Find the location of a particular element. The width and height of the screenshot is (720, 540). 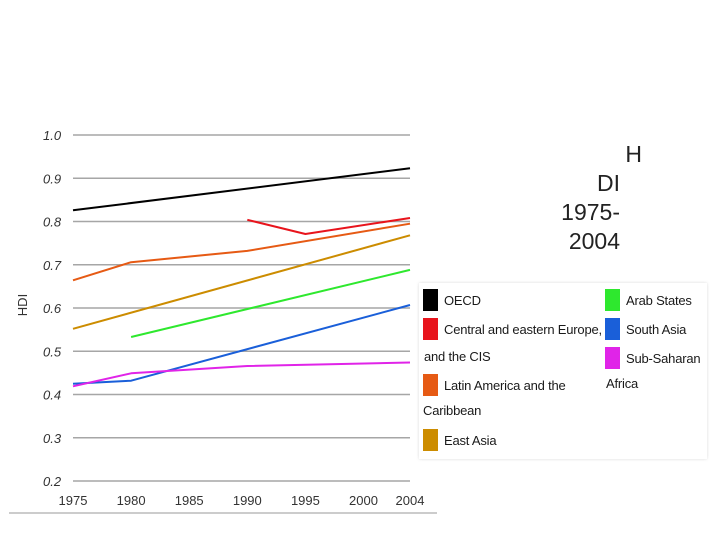

x-tick-label: 1980 is located at coordinates (131, 500).